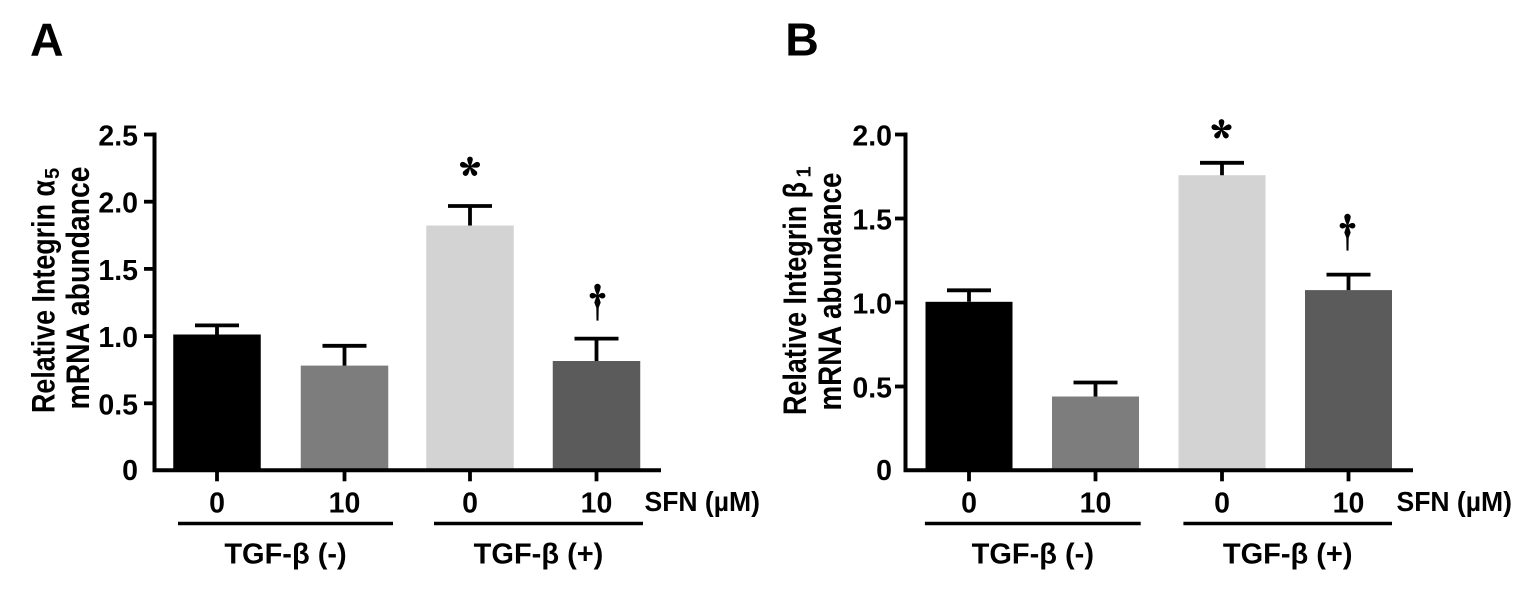 The width and height of the screenshot is (1536, 612). I want to click on svg-text: Relative Integrin β, so click(795, 298).